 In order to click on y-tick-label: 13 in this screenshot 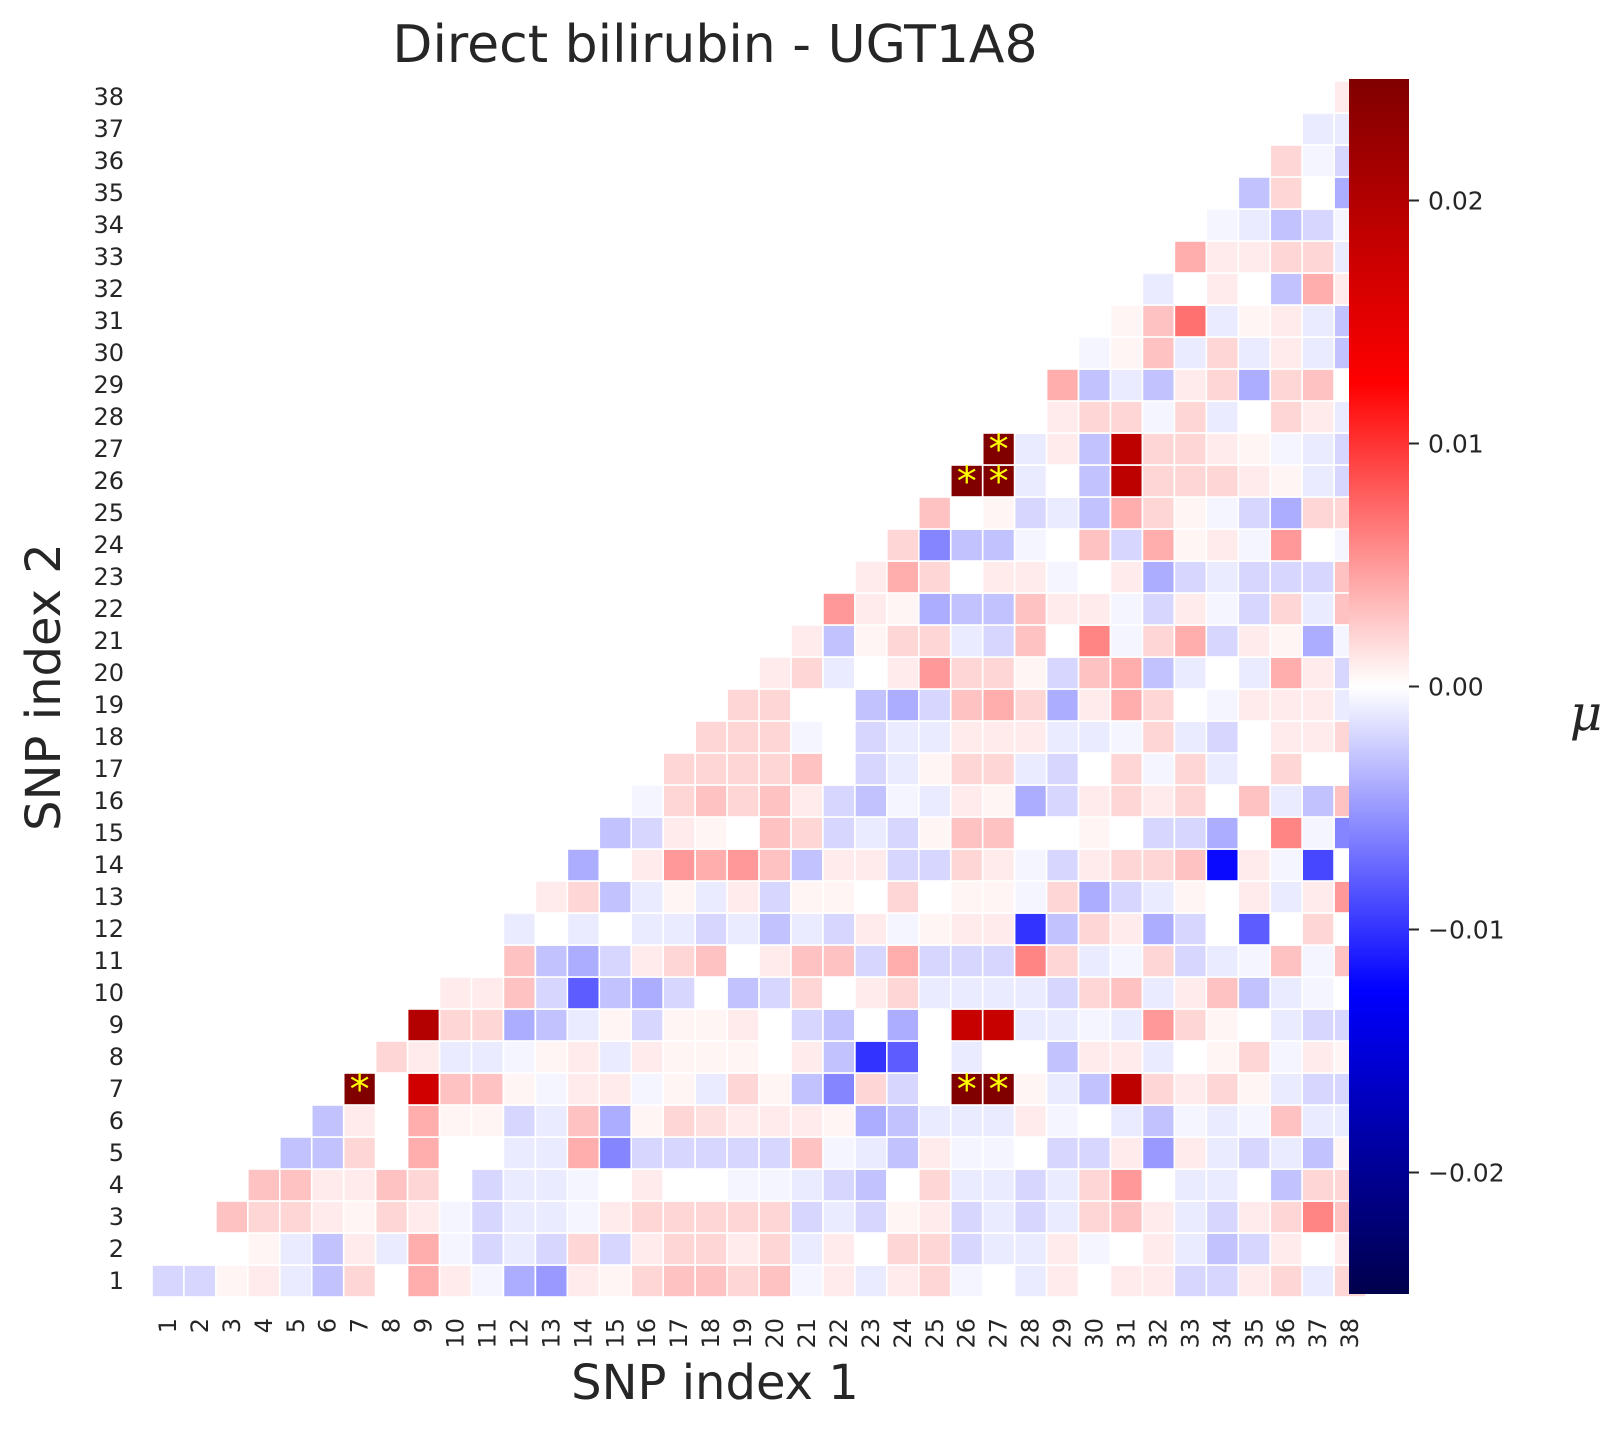, I will do `click(108, 897)`.